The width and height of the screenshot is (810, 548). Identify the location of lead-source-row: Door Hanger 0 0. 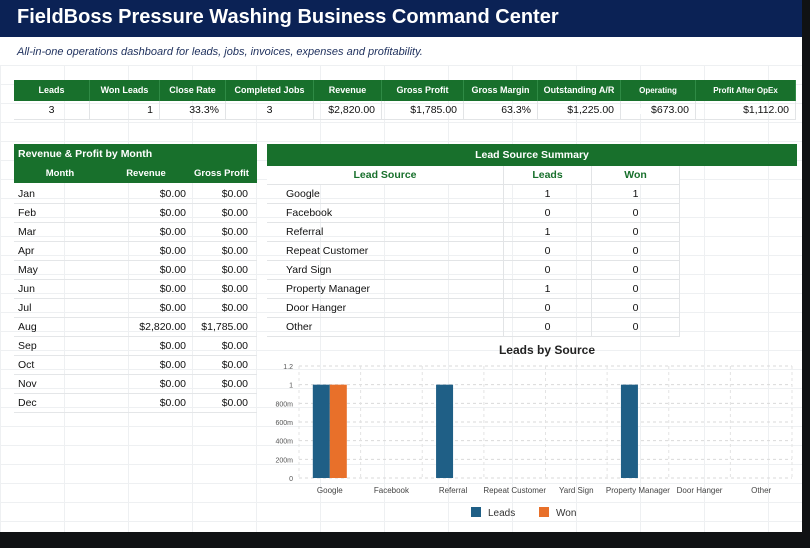
(473, 308).